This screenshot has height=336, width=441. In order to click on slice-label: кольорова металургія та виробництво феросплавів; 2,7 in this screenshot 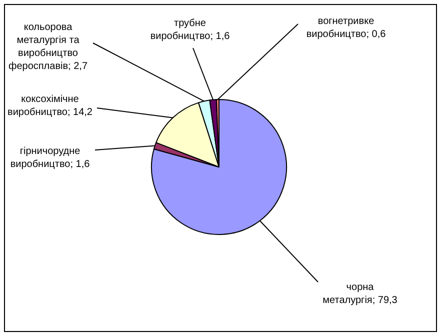, I will do `click(48, 47)`.